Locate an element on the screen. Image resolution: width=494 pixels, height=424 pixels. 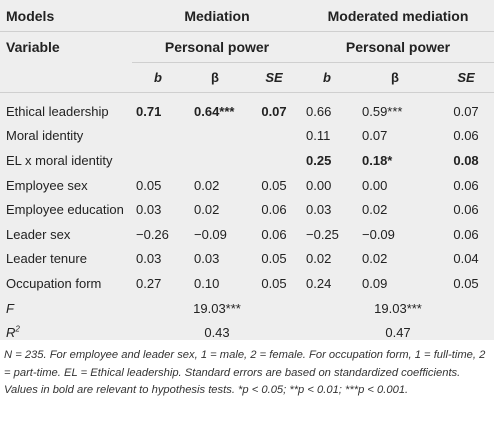
row-label: Employee sex is located at coordinates (47, 185).